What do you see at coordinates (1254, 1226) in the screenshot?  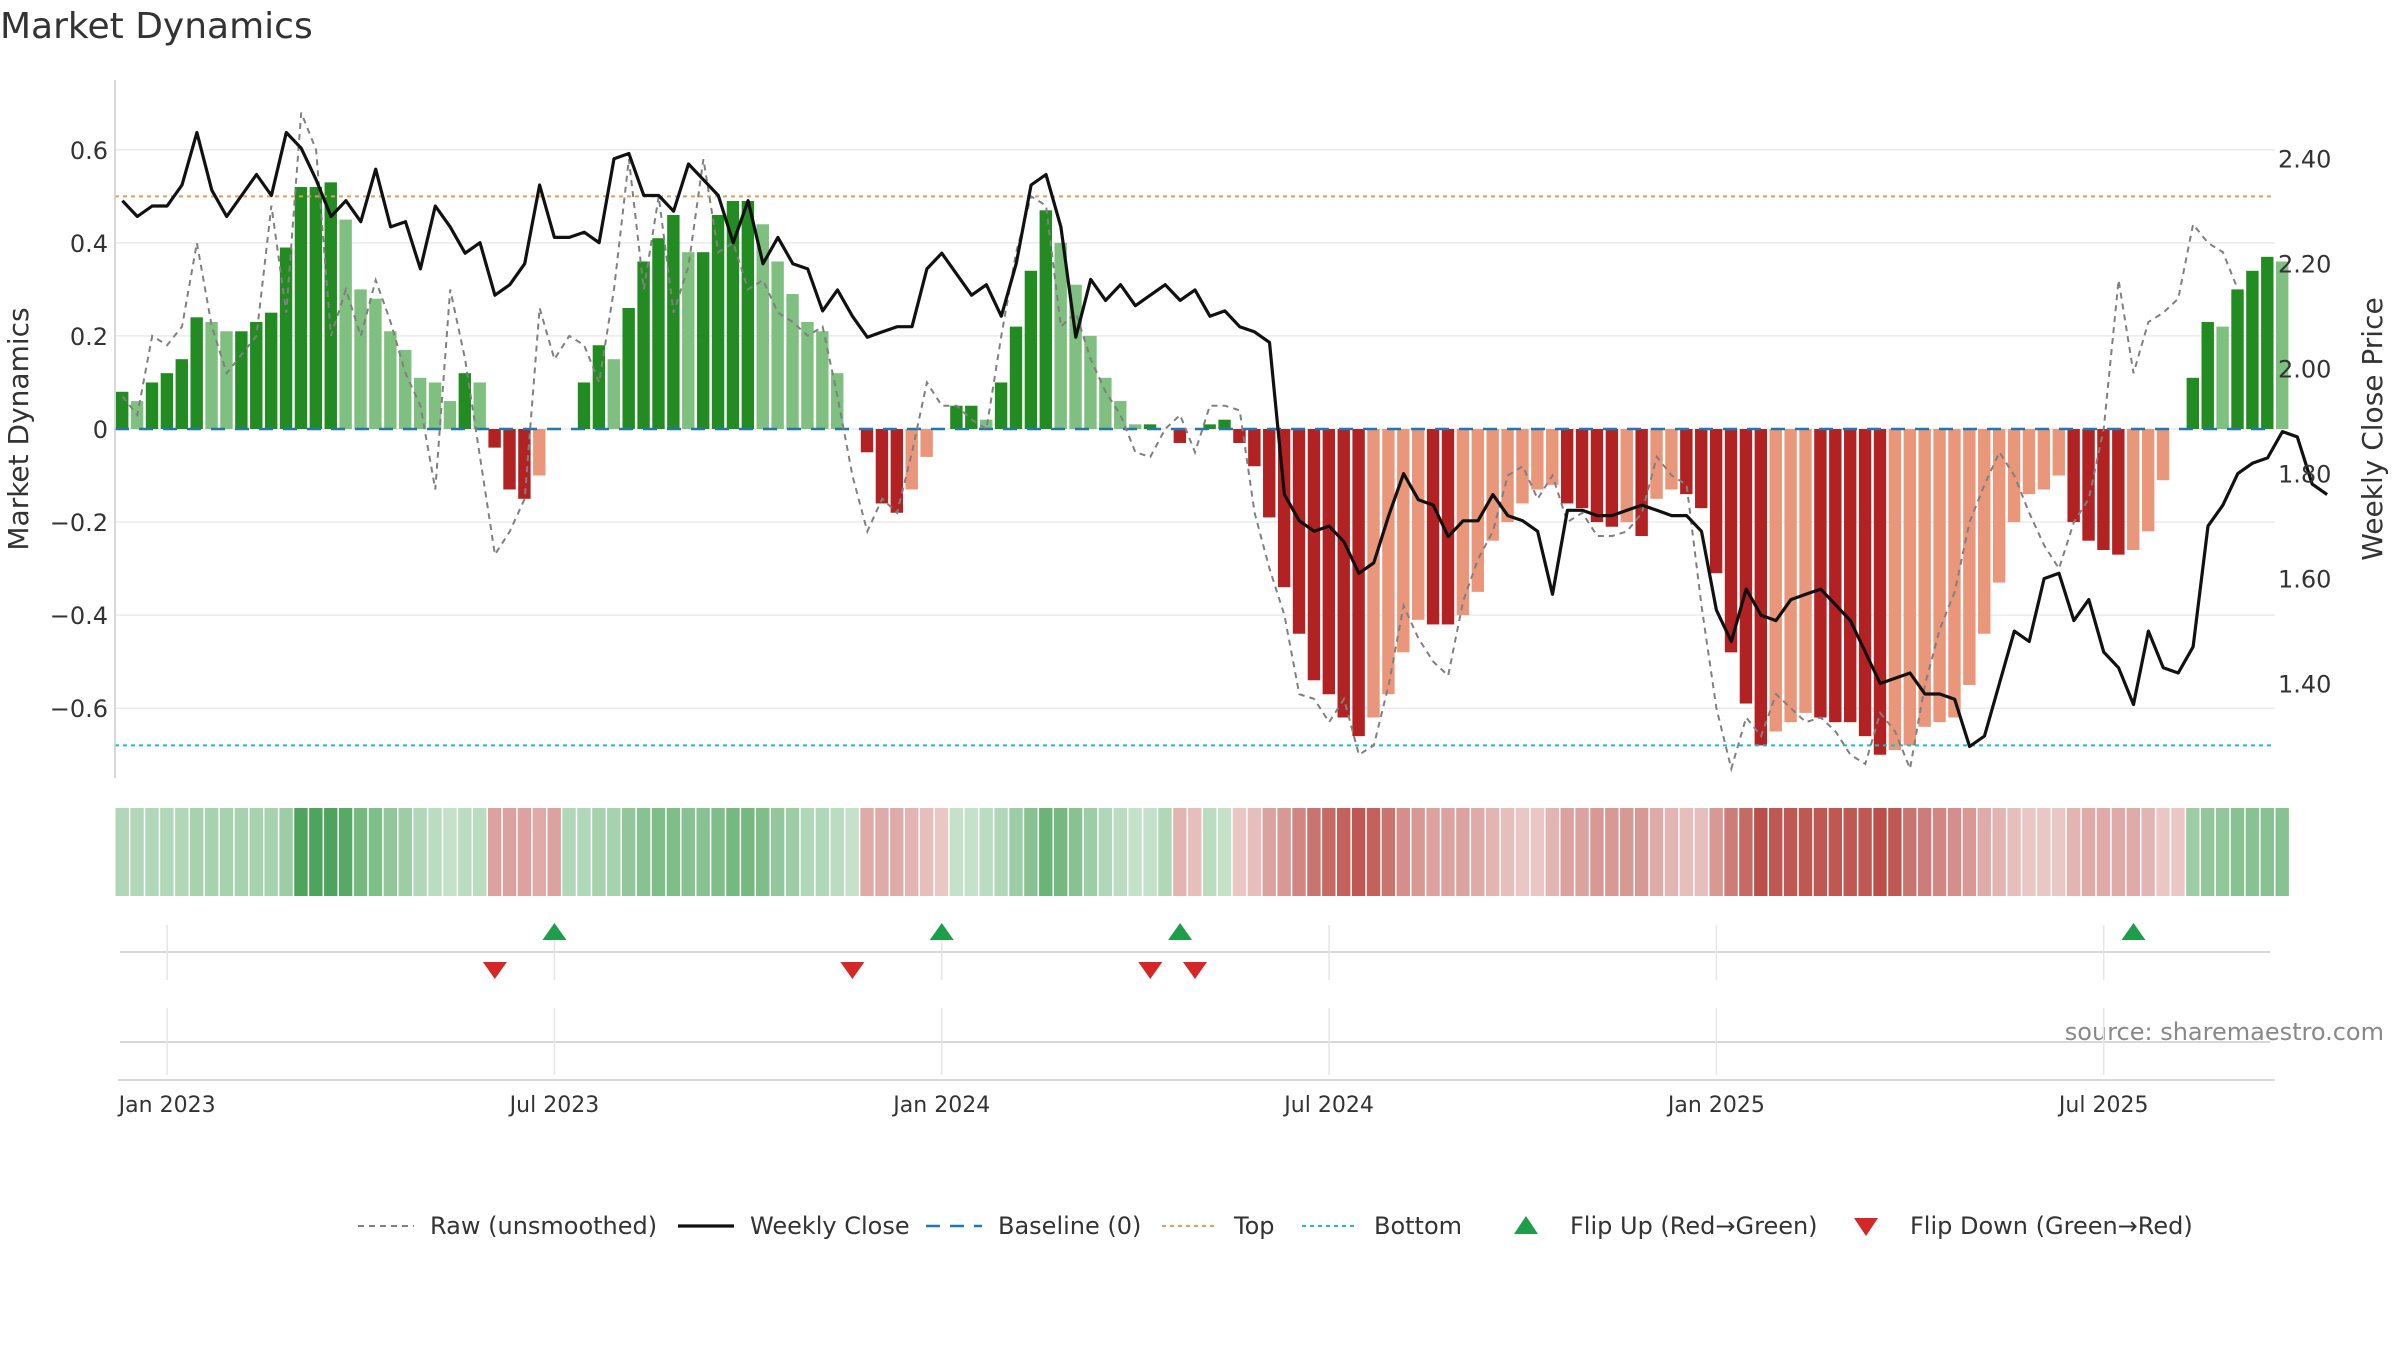 I see `legend-label: Top` at bounding box center [1254, 1226].